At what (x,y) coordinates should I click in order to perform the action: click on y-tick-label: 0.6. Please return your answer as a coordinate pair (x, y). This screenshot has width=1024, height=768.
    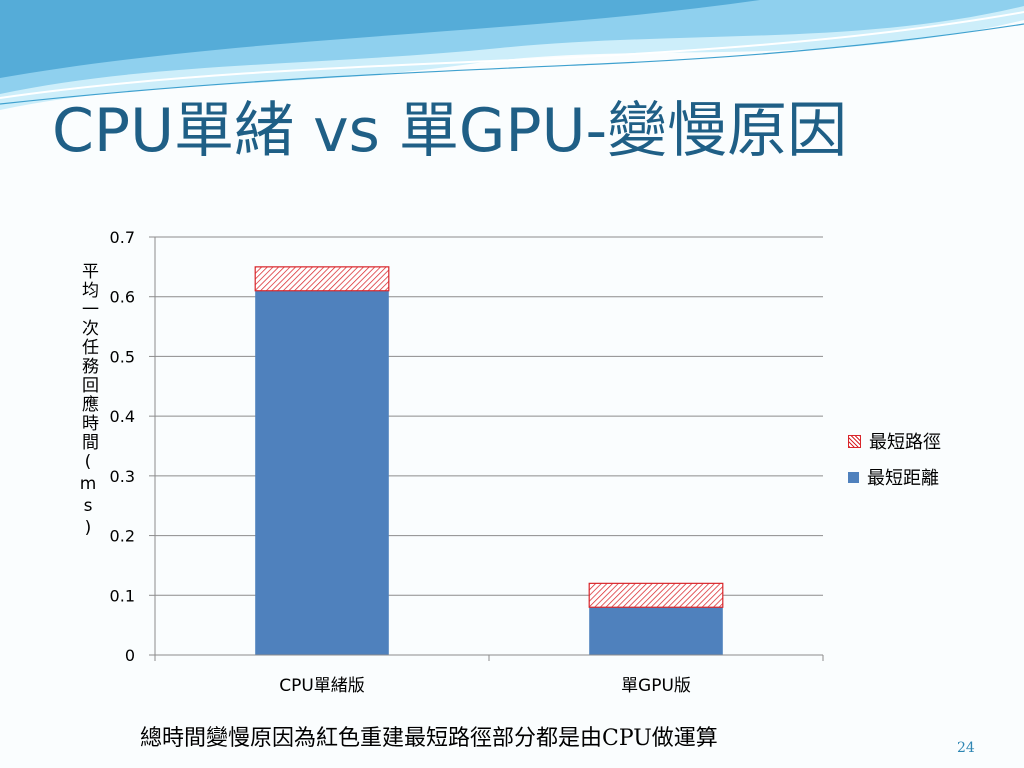
    Looking at the image, I should click on (122, 297).